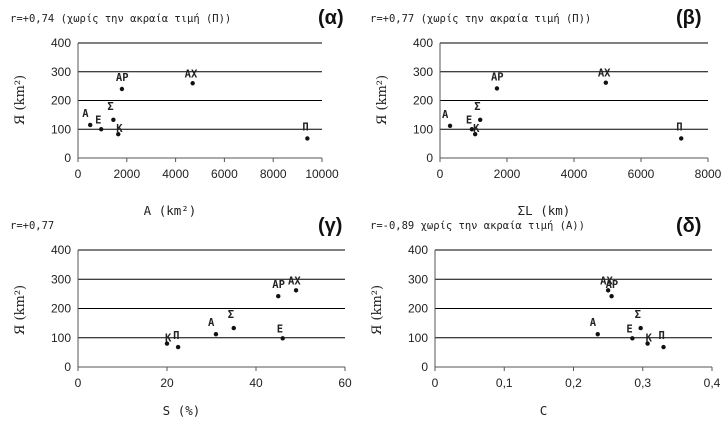 Image resolution: width=724 pixels, height=423 pixels. What do you see at coordinates (32, 226) in the screenshot?
I see `correlation-note: r=+0,77` at bounding box center [32, 226].